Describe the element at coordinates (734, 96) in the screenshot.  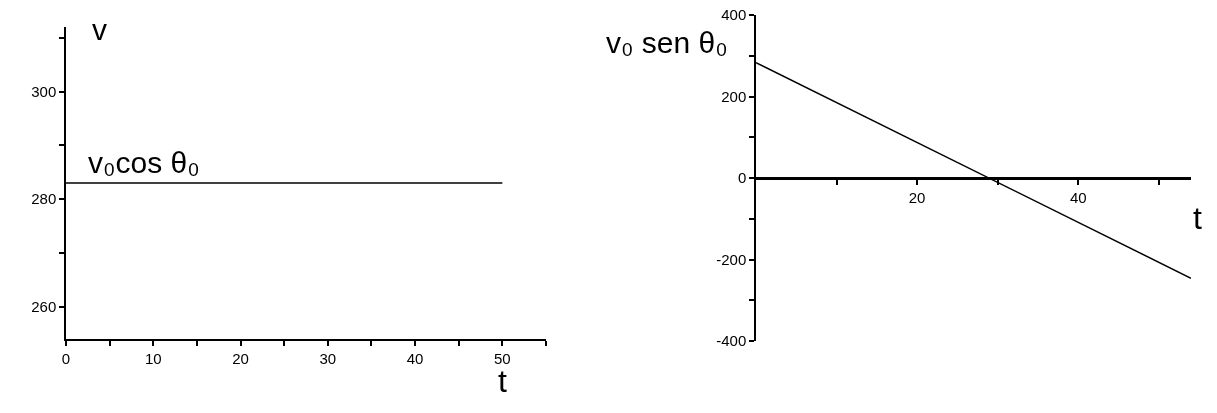
I see `y-tick-label: 200` at that location.